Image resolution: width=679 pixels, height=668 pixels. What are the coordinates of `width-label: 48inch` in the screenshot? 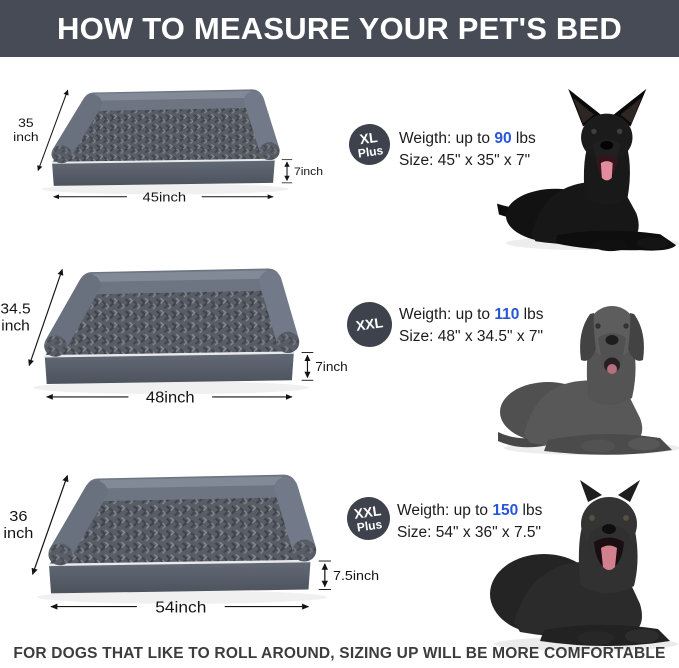 It's located at (170, 398).